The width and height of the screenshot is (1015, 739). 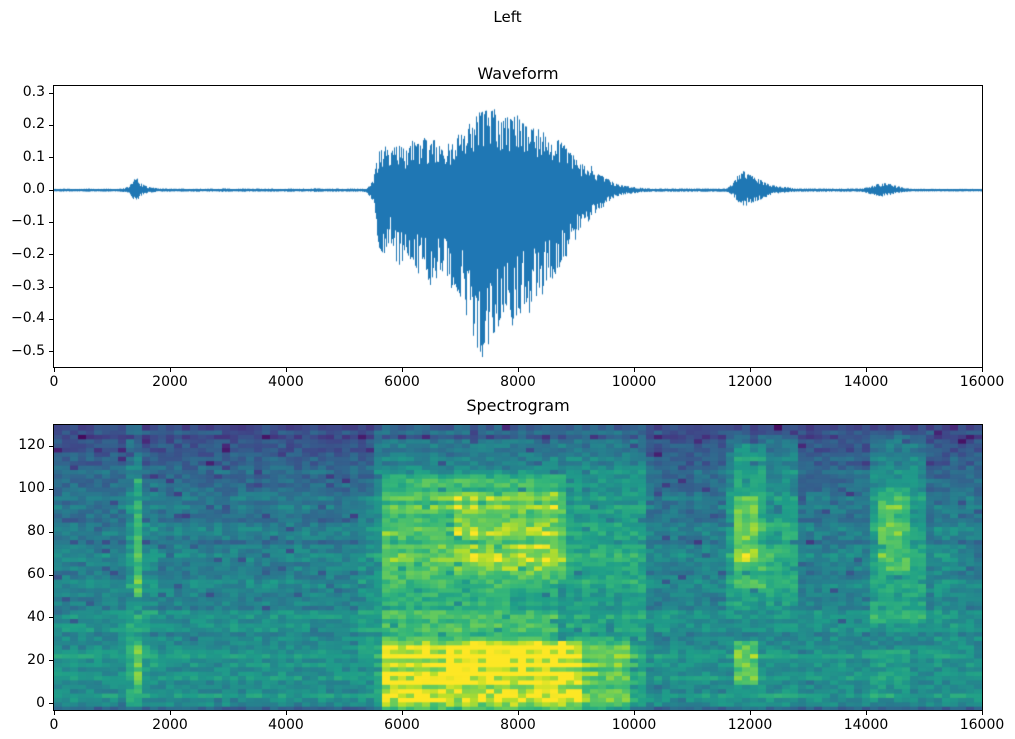 What do you see at coordinates (286, 725) in the screenshot?
I see `spectrogram-x-tick-label: 4000` at bounding box center [286, 725].